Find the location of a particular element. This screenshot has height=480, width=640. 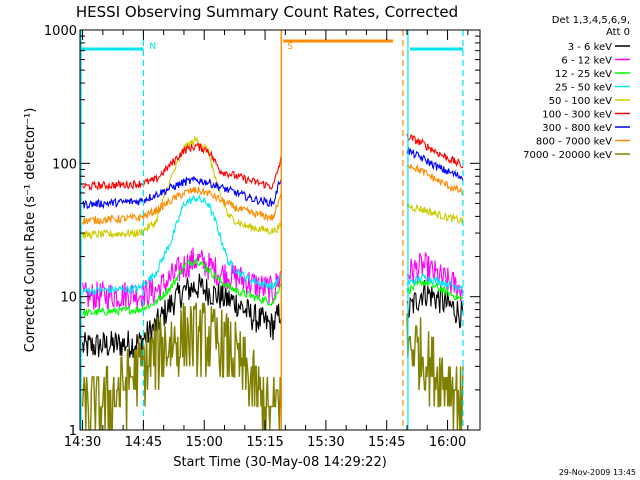

x-tick-label: 15:15 is located at coordinates (264, 442).